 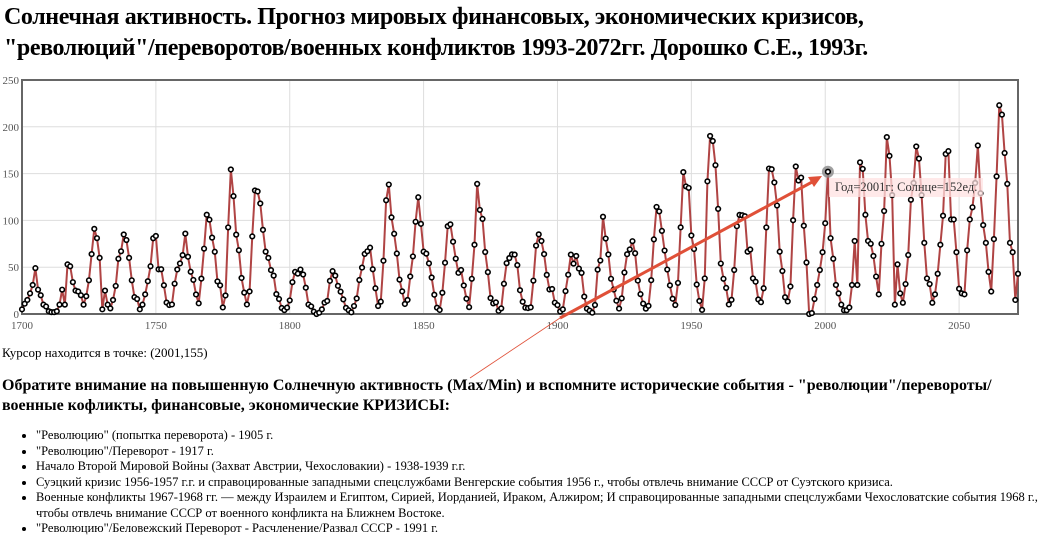 I want to click on x-tick-label: 1800, so click(x=290, y=326).